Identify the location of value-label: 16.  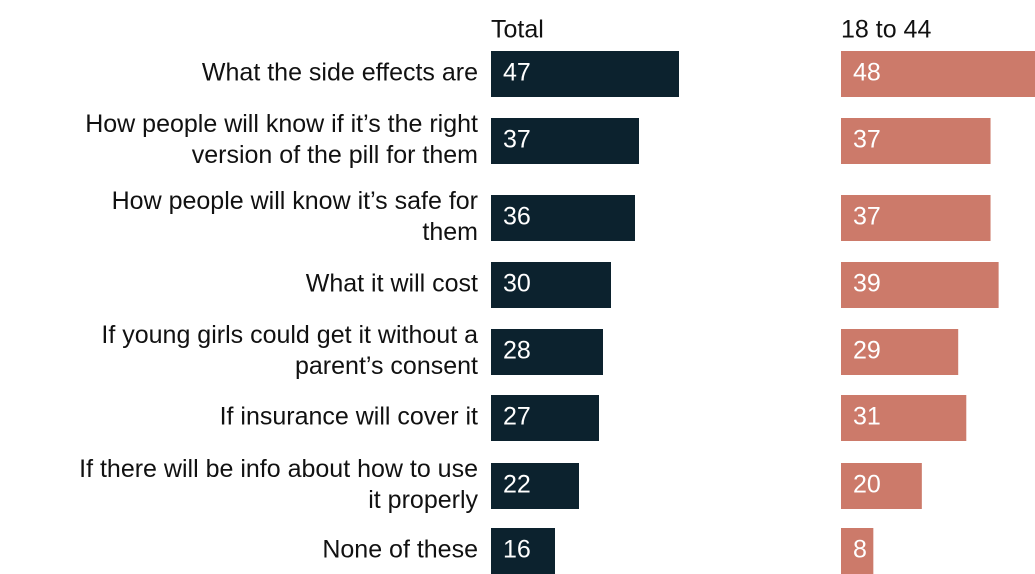
(517, 550).